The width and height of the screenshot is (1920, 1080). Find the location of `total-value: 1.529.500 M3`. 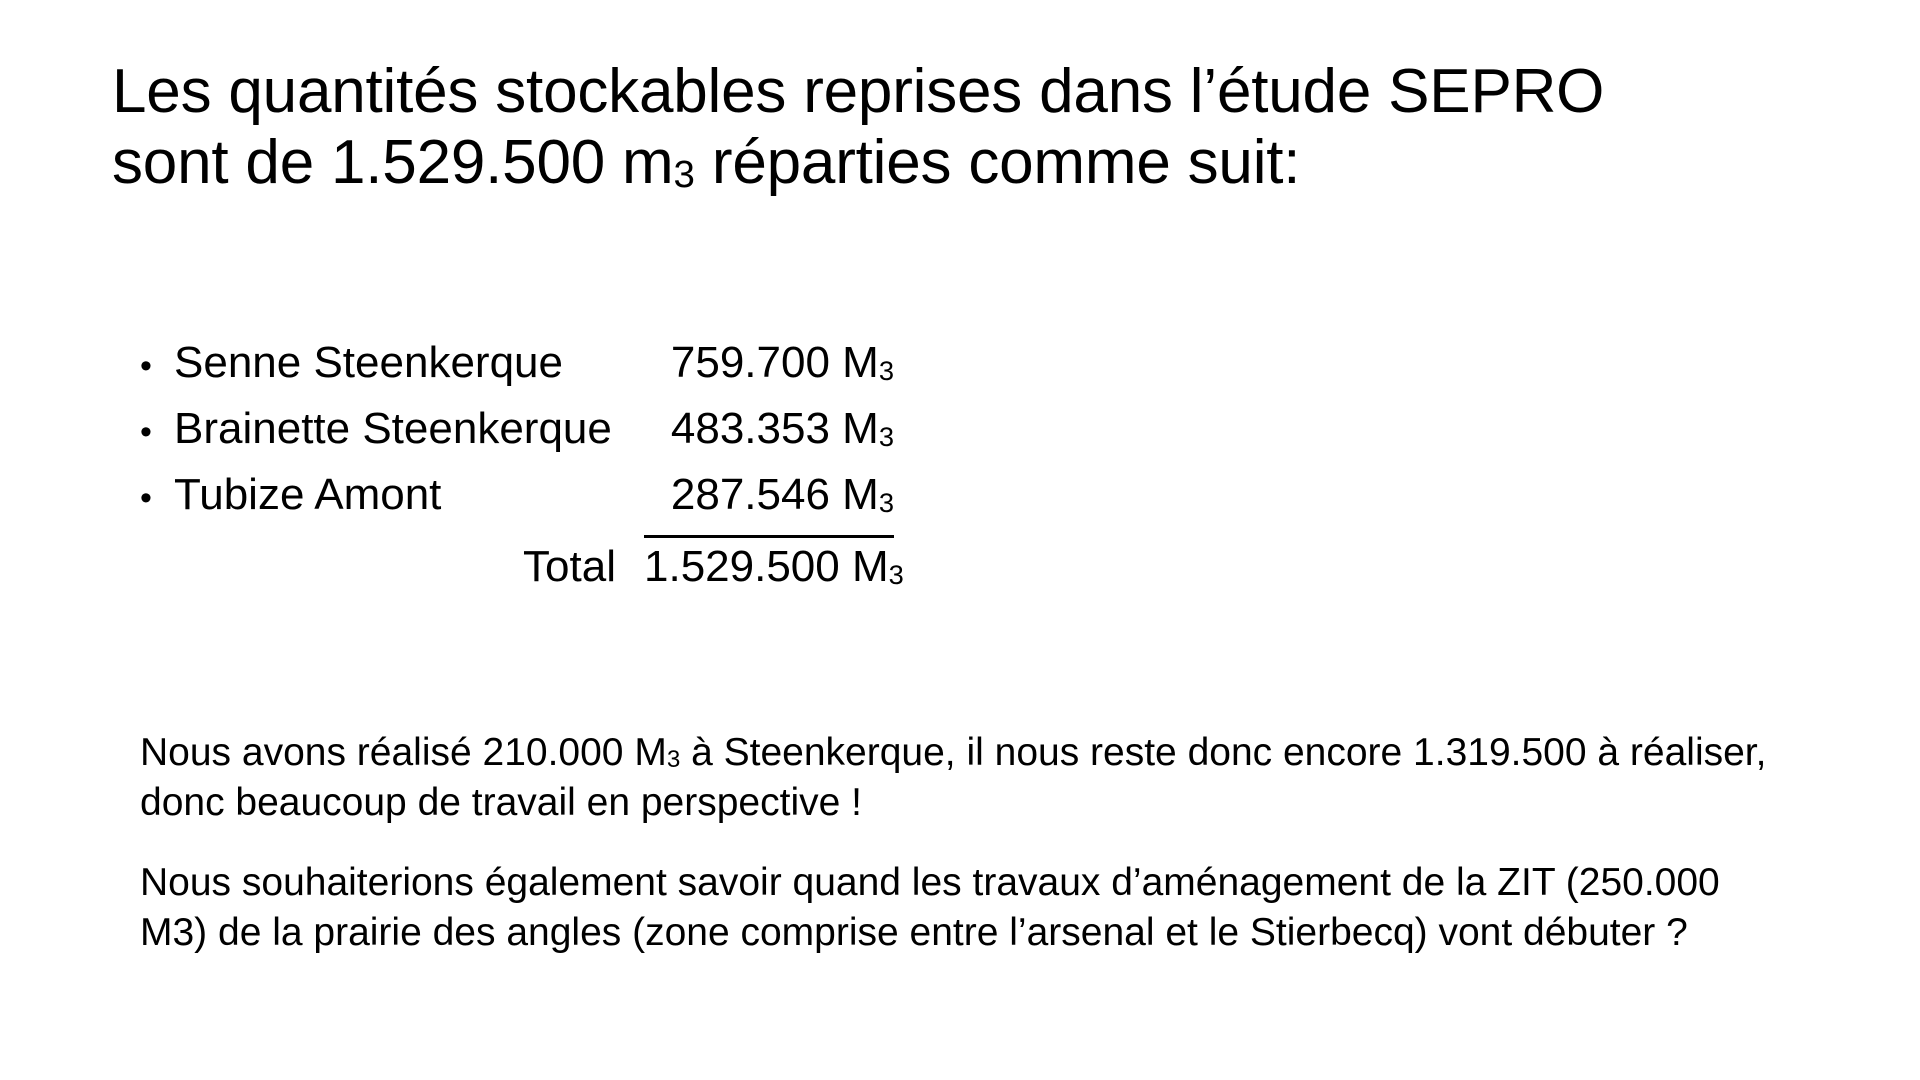

total-value: 1.529.500 M3 is located at coordinates (774, 569).